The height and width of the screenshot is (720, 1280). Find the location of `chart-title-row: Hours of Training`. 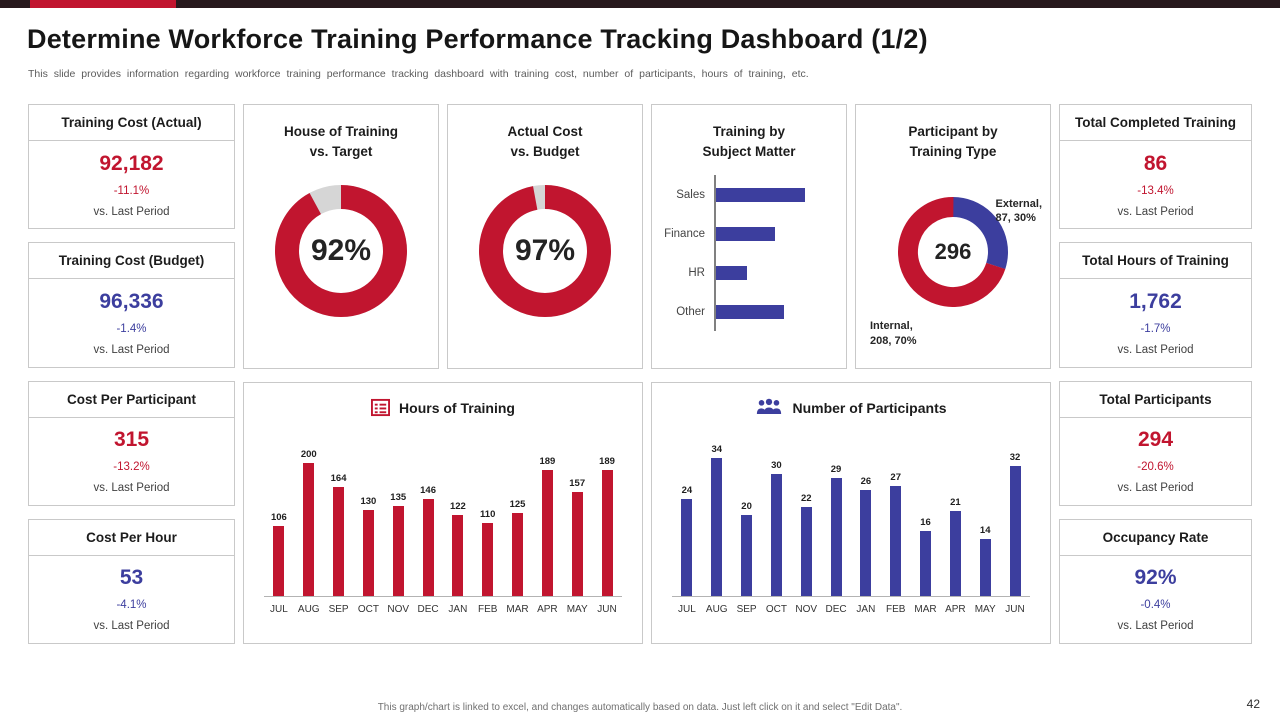

chart-title-row: Hours of Training is located at coordinates (443, 407).